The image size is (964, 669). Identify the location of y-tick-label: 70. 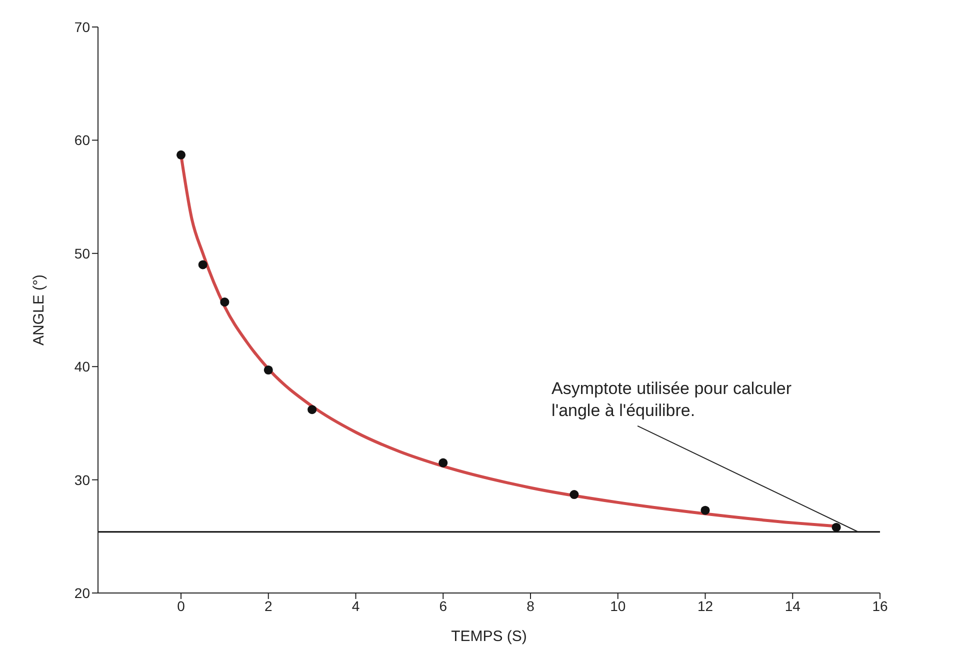
(82, 26).